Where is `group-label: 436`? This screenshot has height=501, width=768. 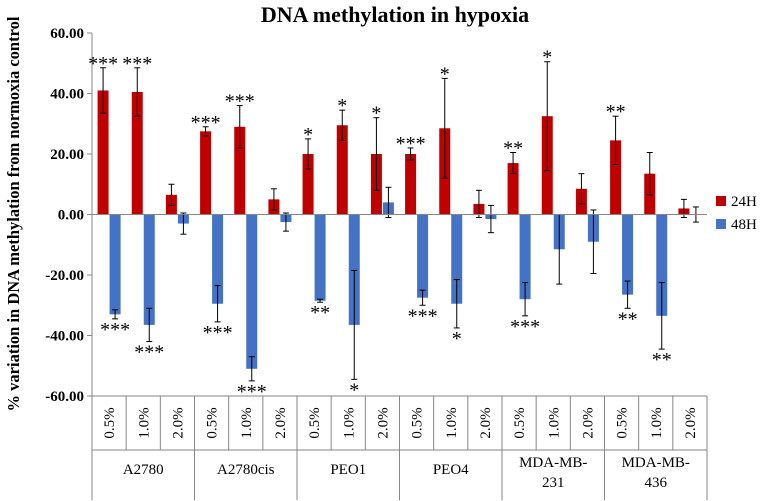 group-label: 436 is located at coordinates (656, 483).